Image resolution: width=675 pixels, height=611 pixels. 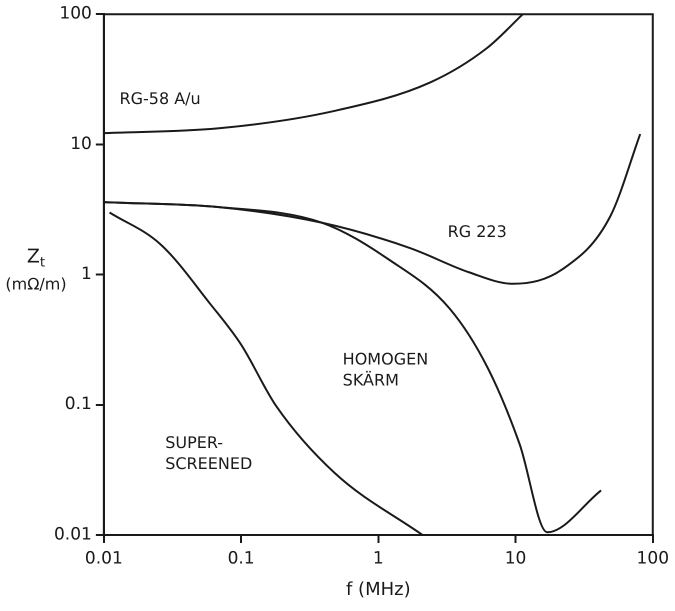 What do you see at coordinates (75, 14) in the screenshot?
I see `y-tick-label: 100` at bounding box center [75, 14].